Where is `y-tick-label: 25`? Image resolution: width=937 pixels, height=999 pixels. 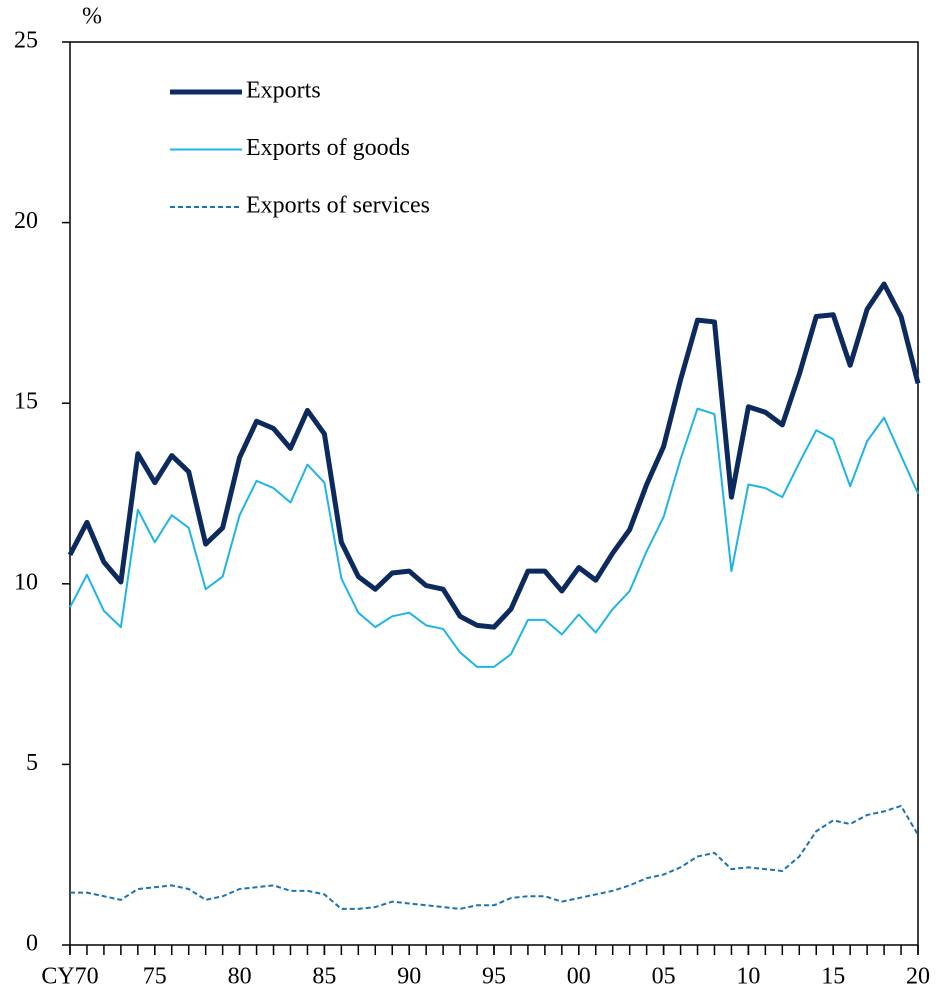 y-tick-label: 25 is located at coordinates (26, 41).